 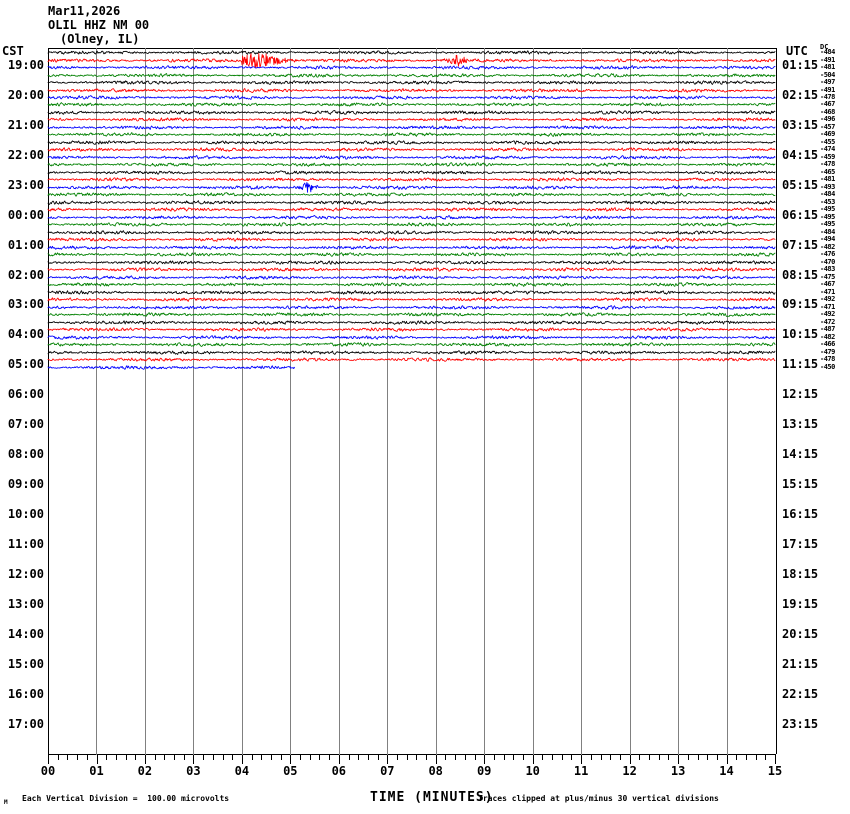 I want to click on hour-label-utc-2215: 22:15, so click(x=800, y=693).